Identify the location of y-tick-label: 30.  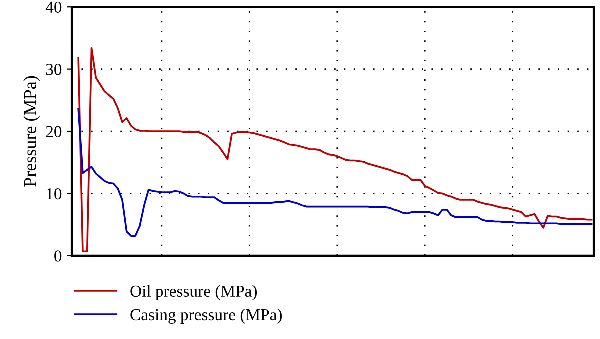
(54, 70).